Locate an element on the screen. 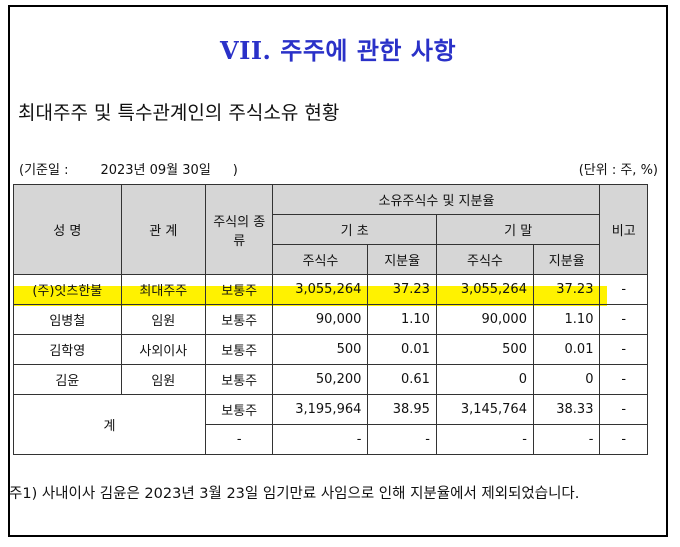 Image resolution: width=680 pixels, height=547 pixels. cell-name: 김학영 is located at coordinates (67, 349).